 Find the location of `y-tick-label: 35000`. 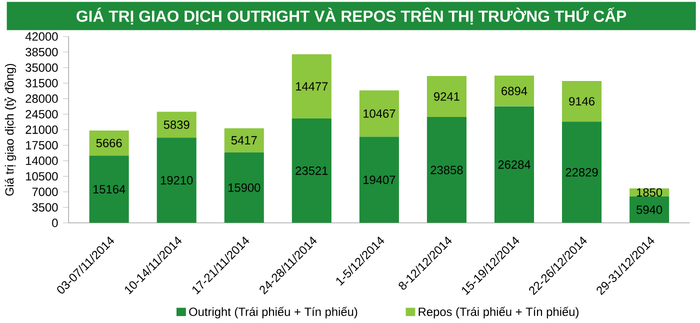

y-tick-label: 35000 is located at coordinates (42, 67).